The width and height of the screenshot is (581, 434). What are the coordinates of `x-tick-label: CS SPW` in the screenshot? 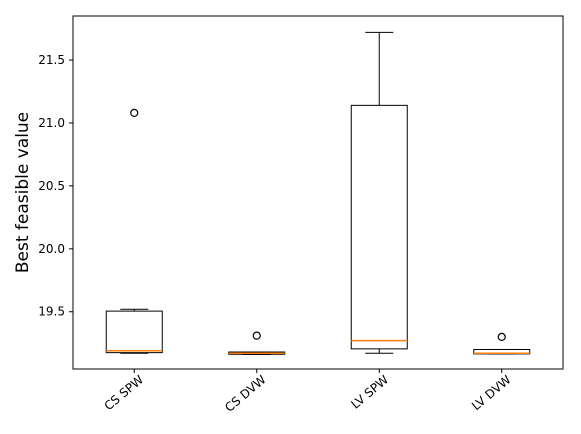 It's located at (124, 392).